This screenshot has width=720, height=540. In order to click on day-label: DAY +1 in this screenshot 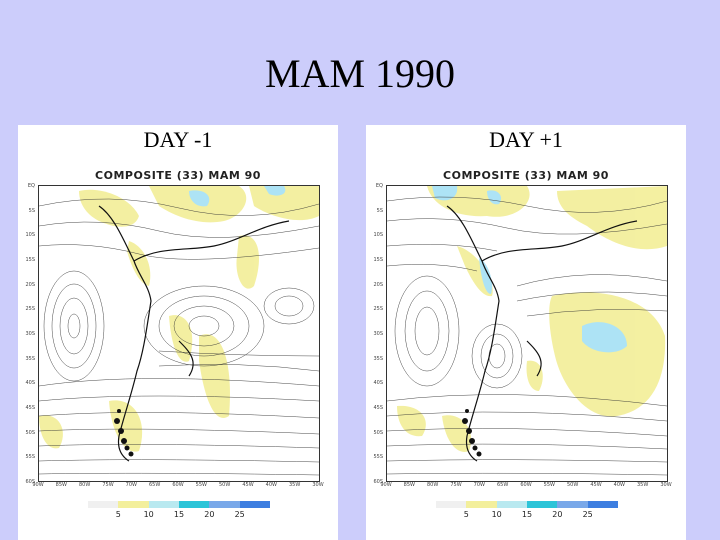, I will do `click(526, 139)`.